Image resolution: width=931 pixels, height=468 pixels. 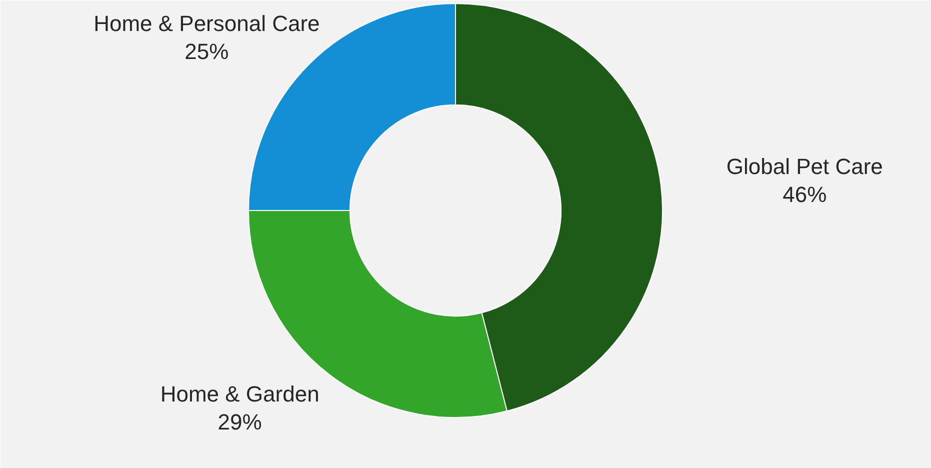 I want to click on slice-label: Home & Garden, so click(x=240, y=393).